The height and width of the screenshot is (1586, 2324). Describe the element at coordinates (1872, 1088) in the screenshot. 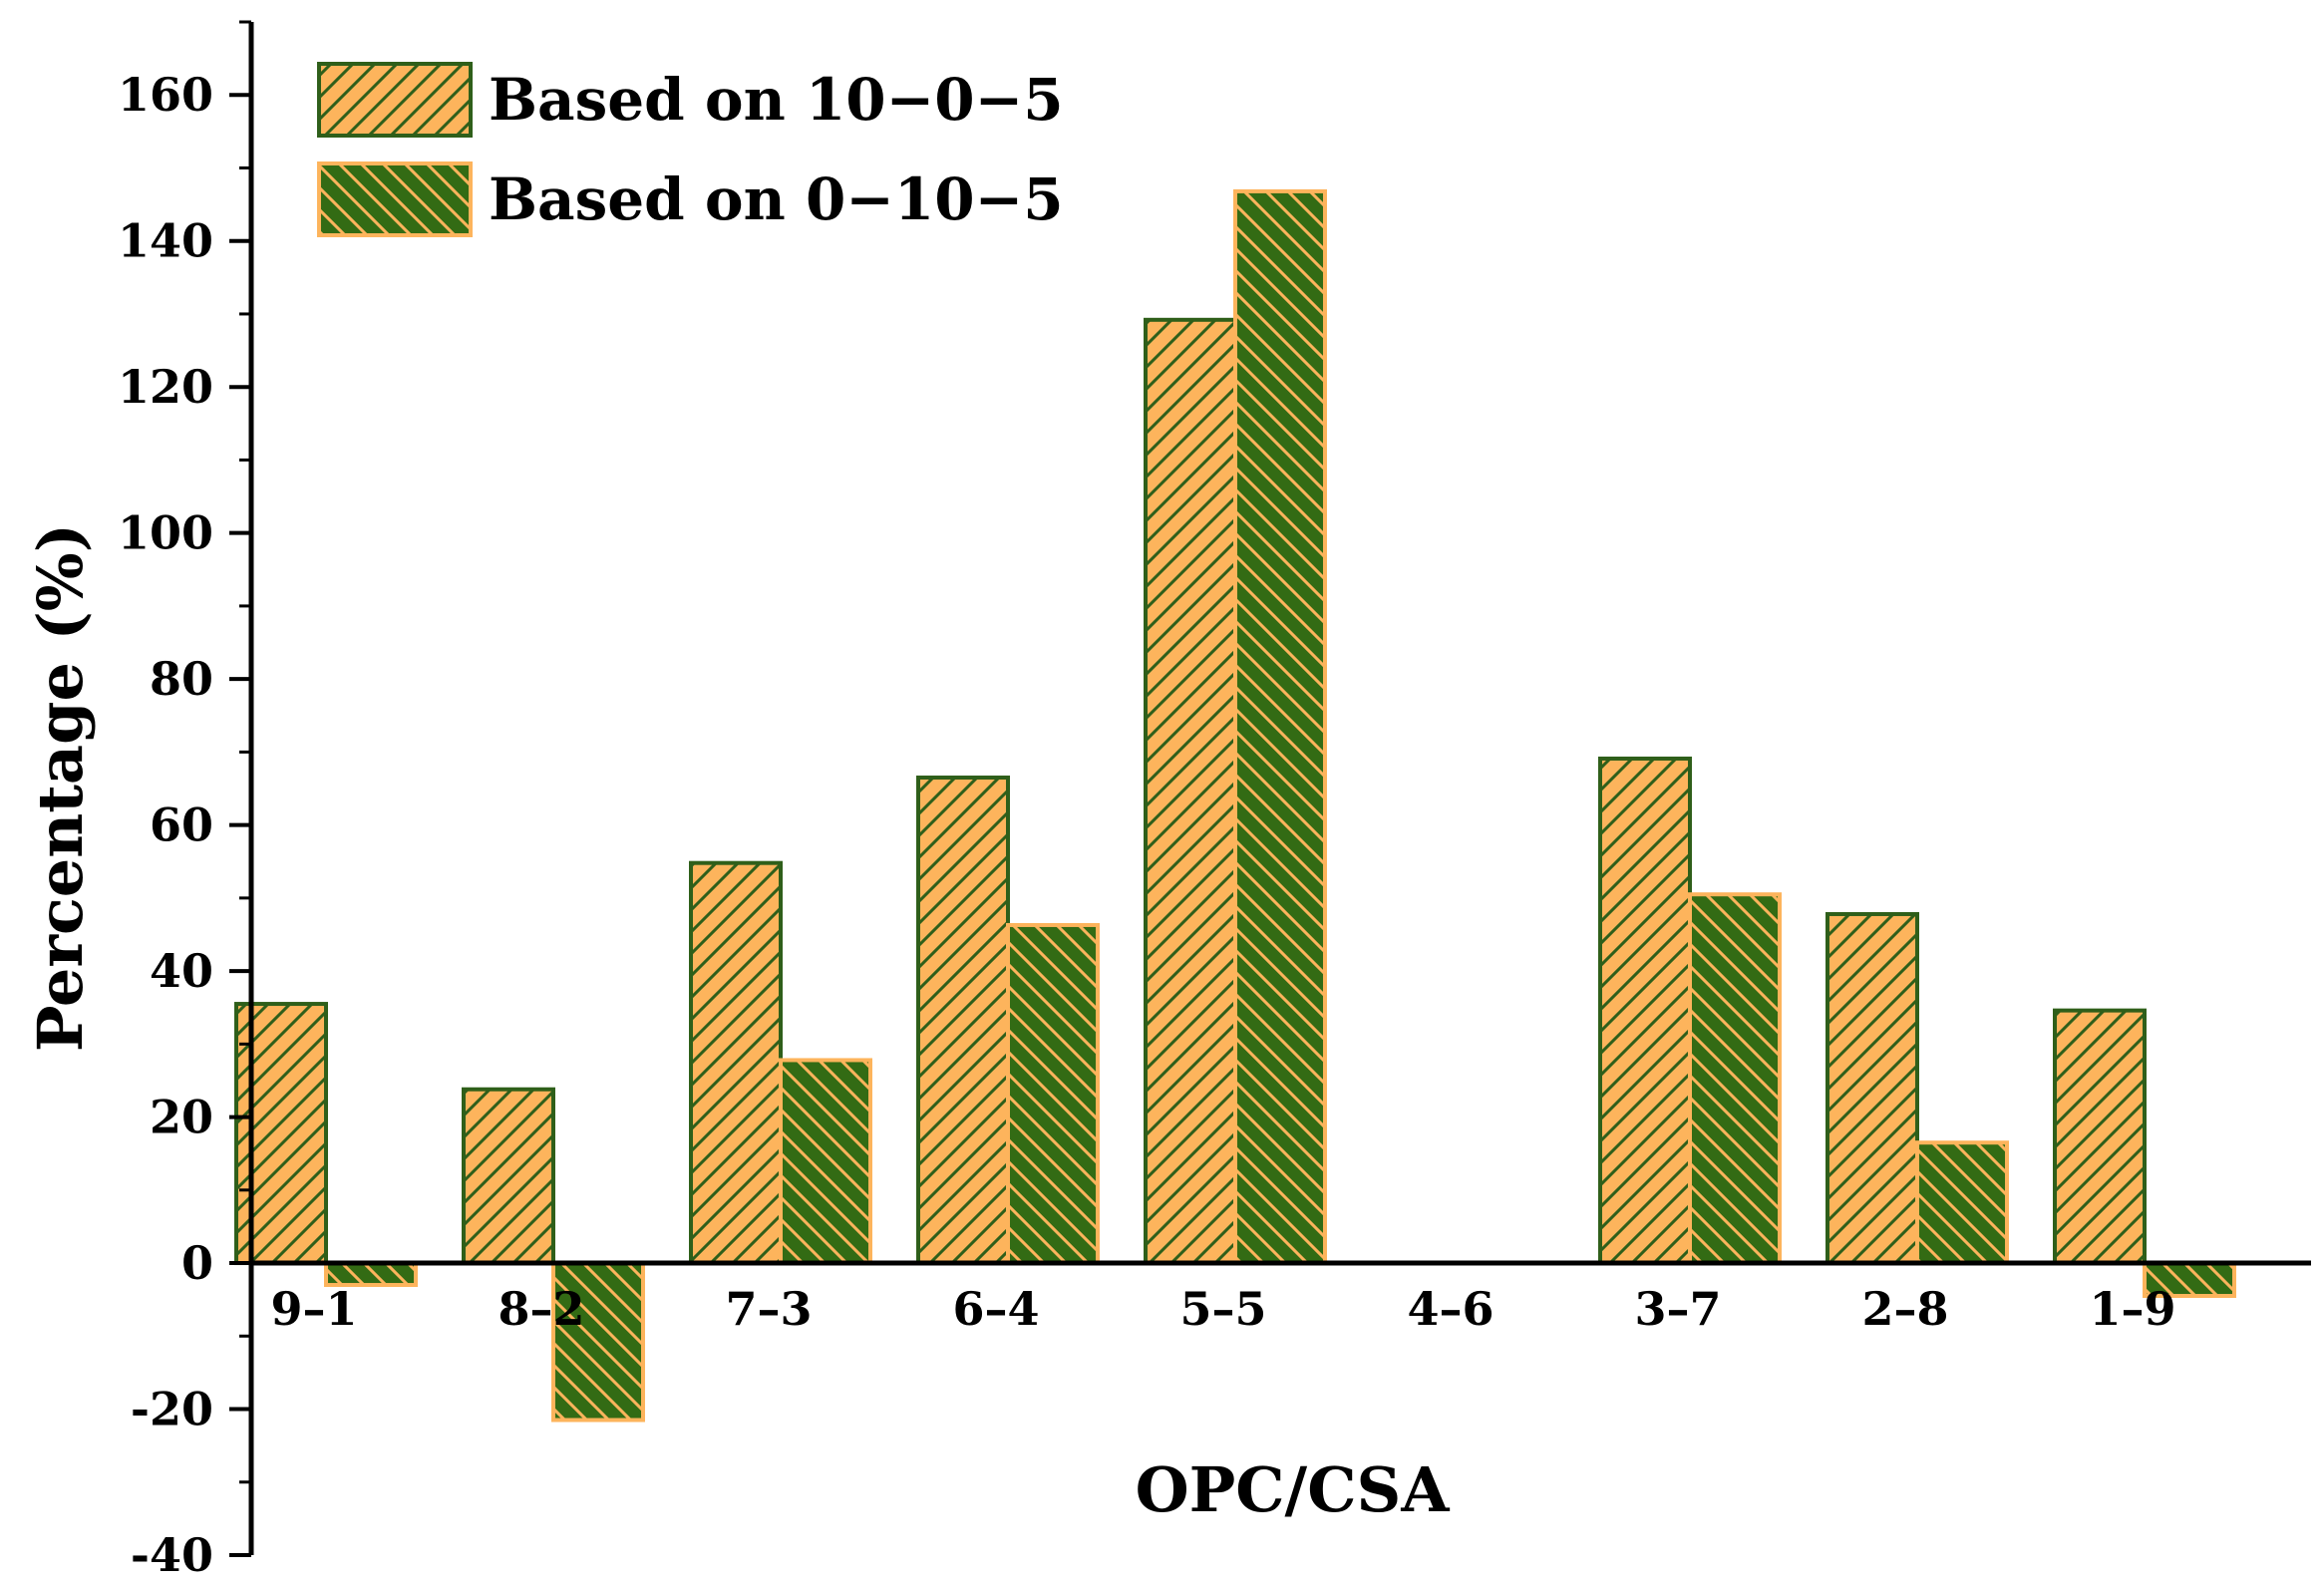

I see `bar-series-1-2–8` at that location.